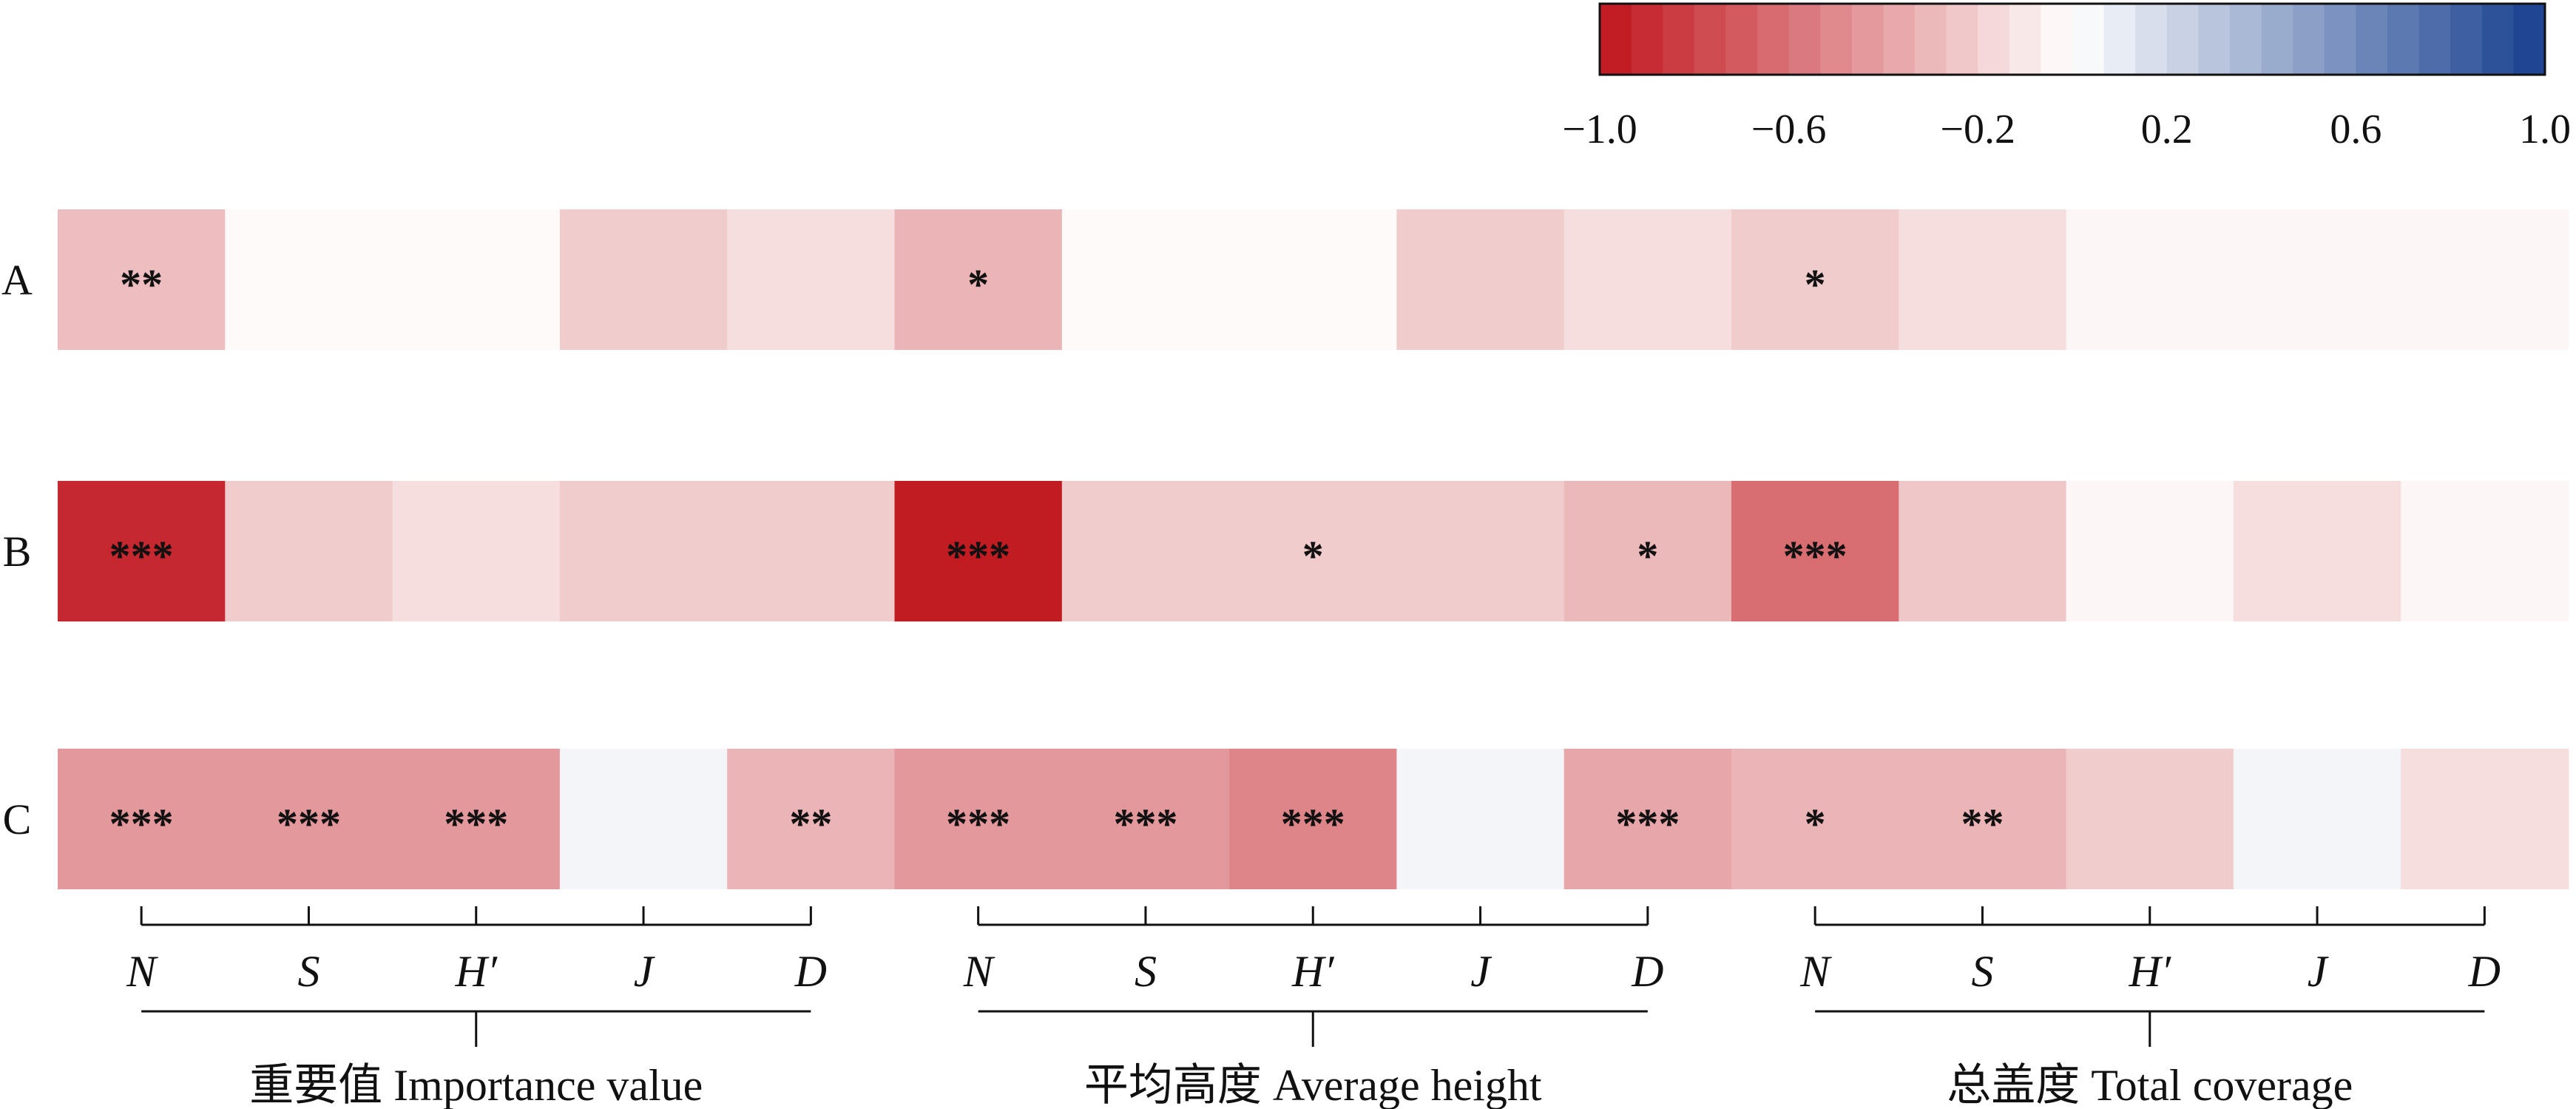 The image size is (2576, 1109). What do you see at coordinates (2355, 130) in the screenshot?
I see `colorbar-tick-label: 0.6` at bounding box center [2355, 130].